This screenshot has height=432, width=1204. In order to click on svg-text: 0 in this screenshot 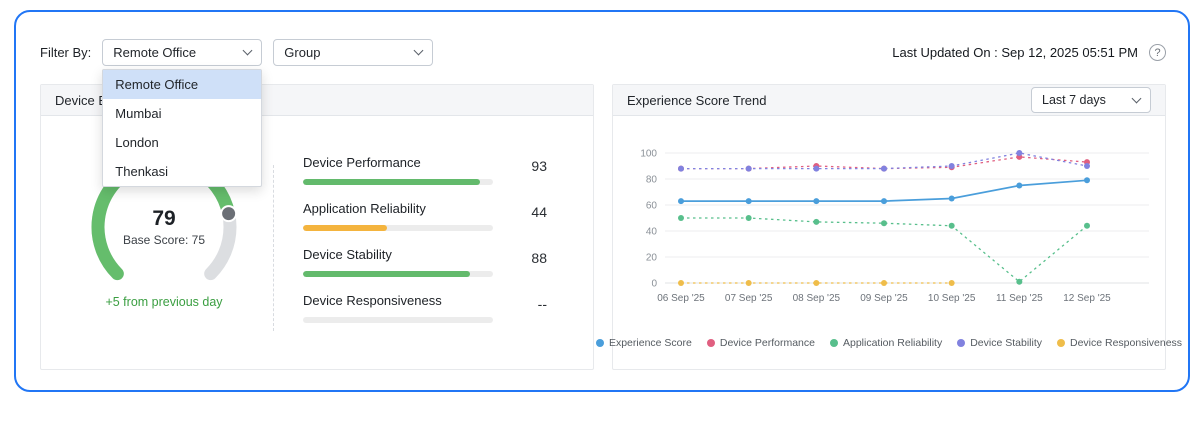, I will do `click(654, 284)`.